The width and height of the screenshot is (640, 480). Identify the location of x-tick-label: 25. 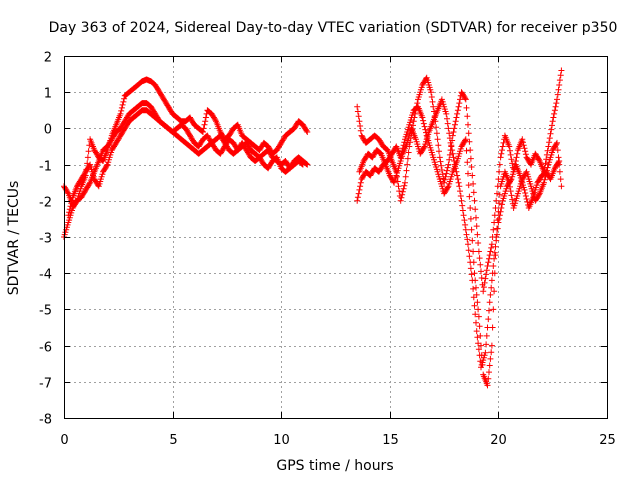
(607, 440).